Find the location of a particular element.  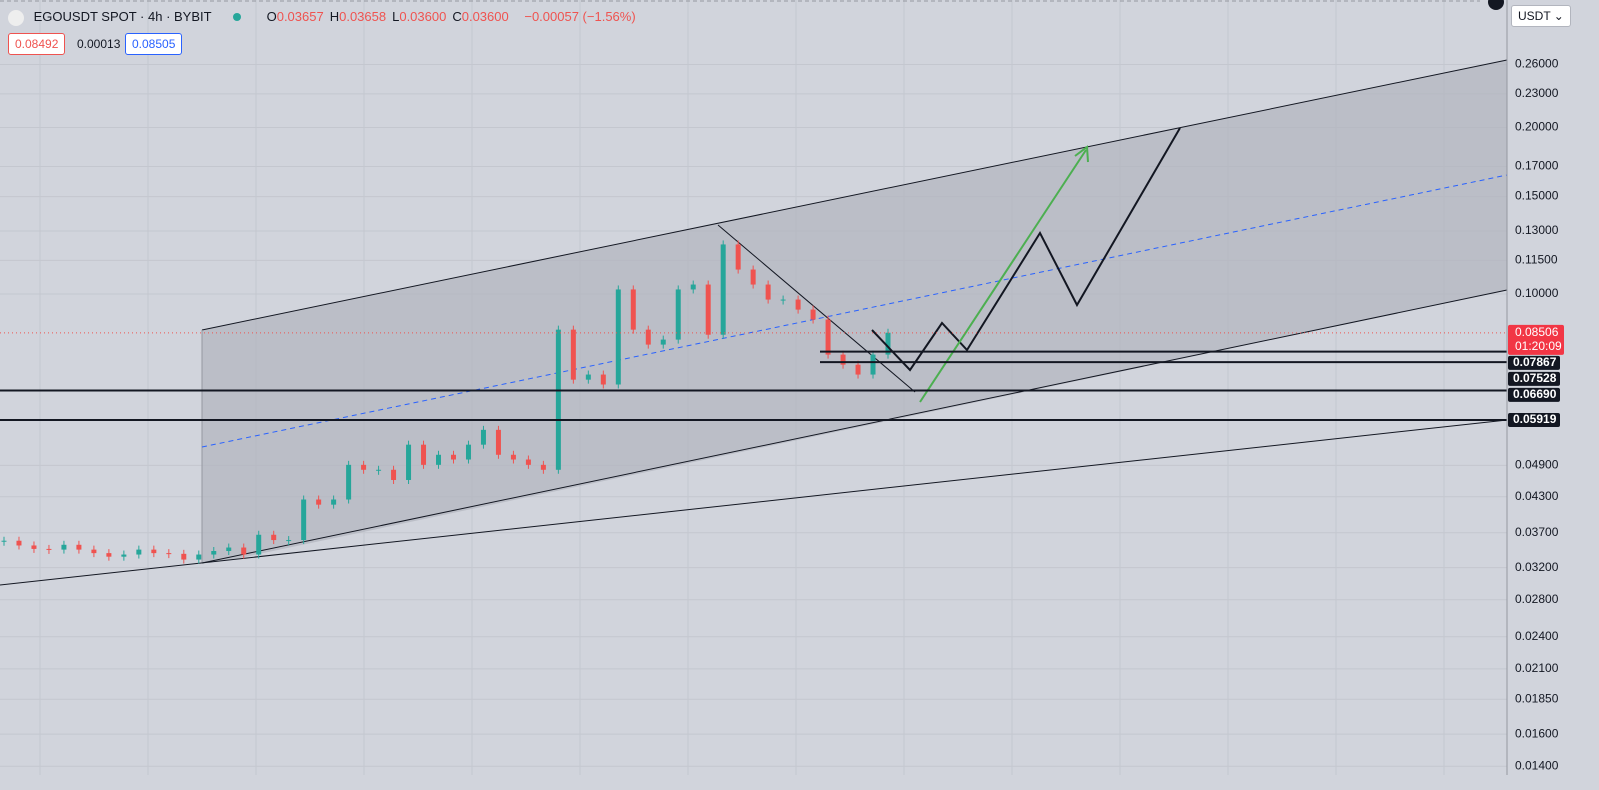

level-label: 0.06690 is located at coordinates (1535, 394).